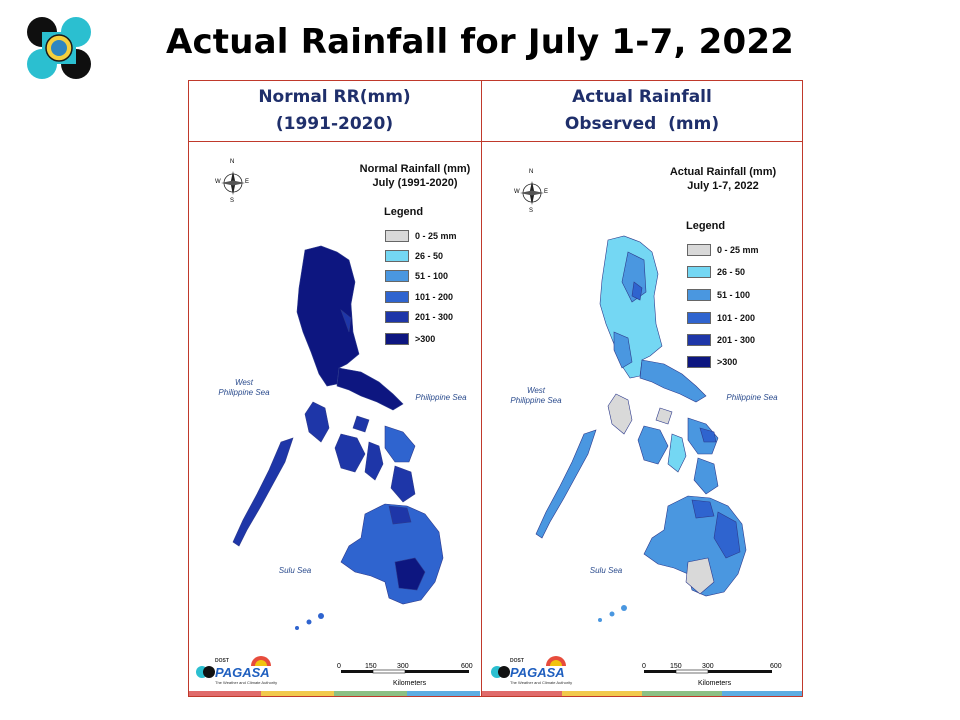 The width and height of the screenshot is (960, 720). Describe the element at coordinates (723, 172) in the screenshot. I see `map-title-line1: Actual Rainfall (mm)` at that location.